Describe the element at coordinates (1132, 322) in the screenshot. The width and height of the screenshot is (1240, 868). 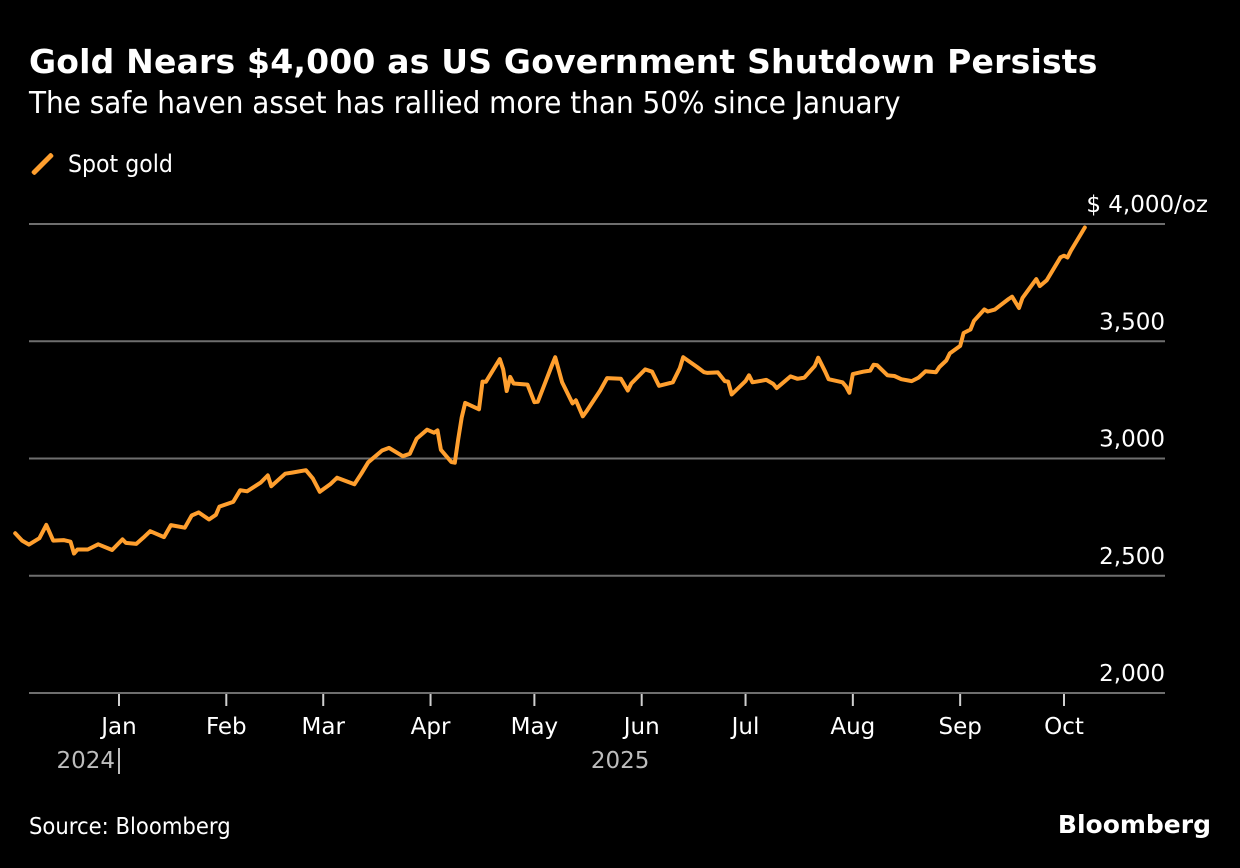
I see `y-tick-label-3500: 3,500` at that location.